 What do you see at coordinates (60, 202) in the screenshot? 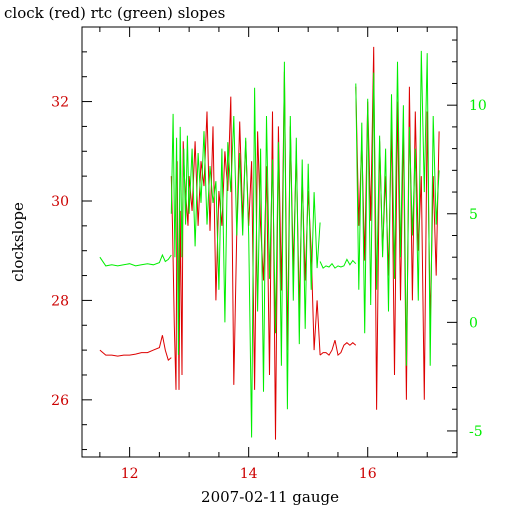
I see `y-left-tick-label: 30` at bounding box center [60, 202].